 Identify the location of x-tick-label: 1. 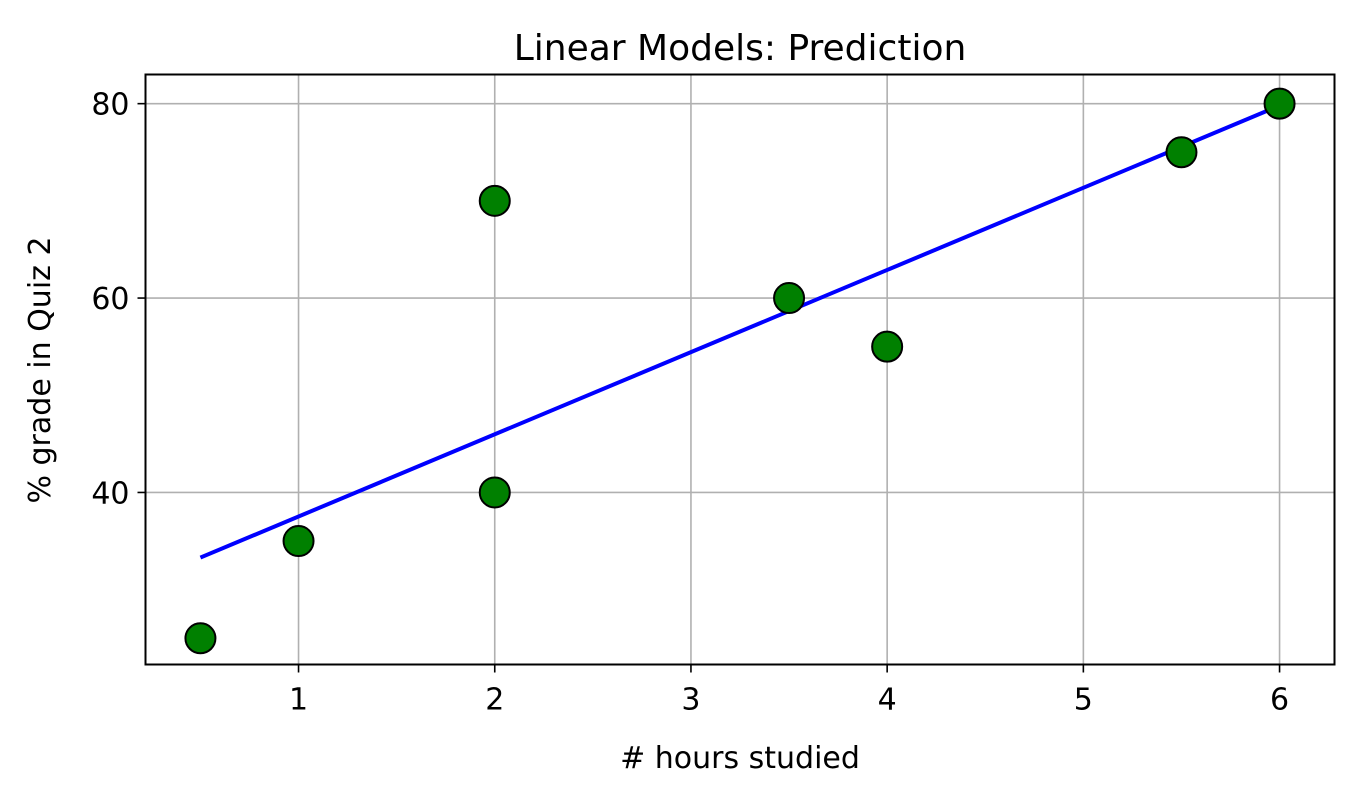
(298, 700).